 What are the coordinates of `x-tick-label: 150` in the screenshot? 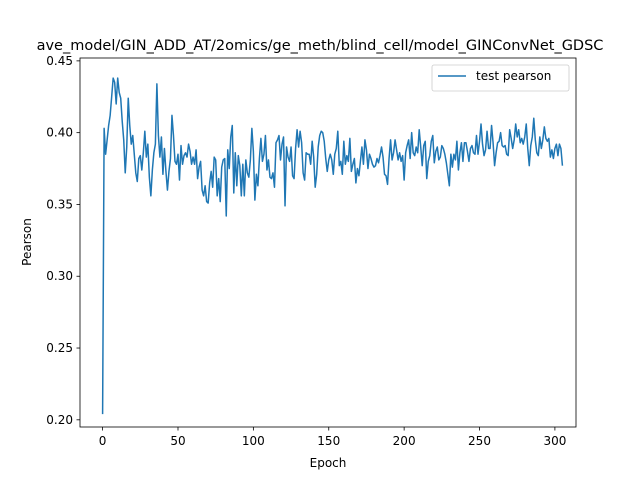 It's located at (328, 441).